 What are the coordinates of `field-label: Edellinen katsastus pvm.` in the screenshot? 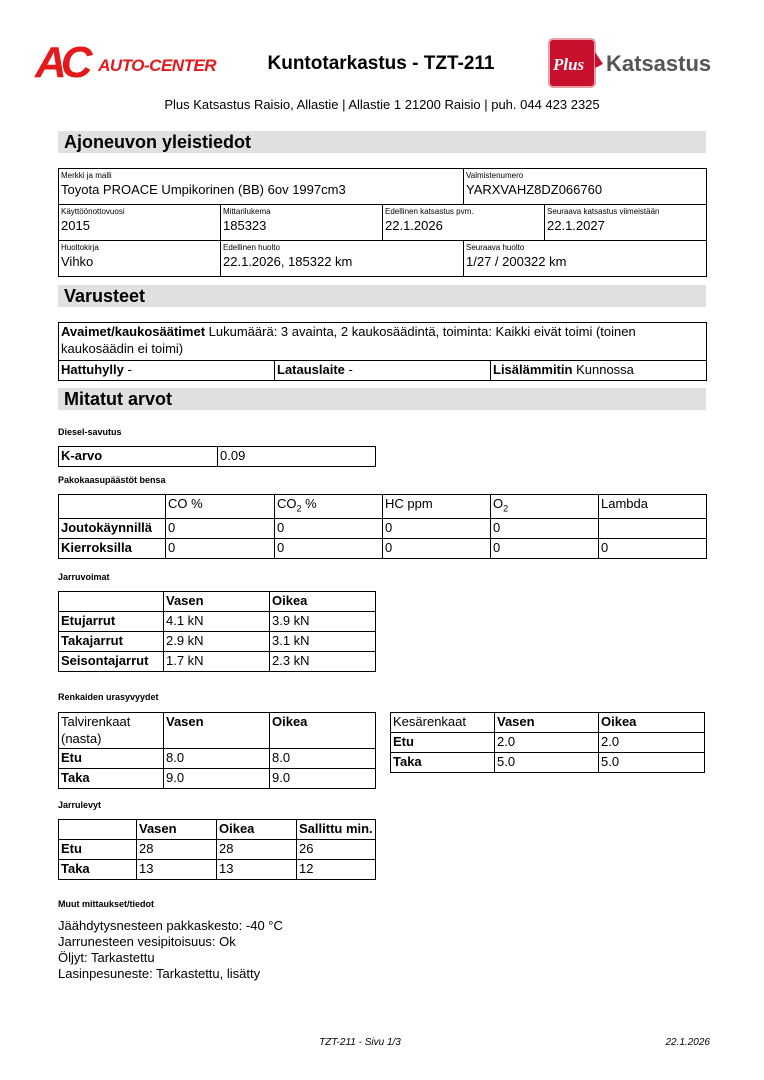 It's located at (429, 211).